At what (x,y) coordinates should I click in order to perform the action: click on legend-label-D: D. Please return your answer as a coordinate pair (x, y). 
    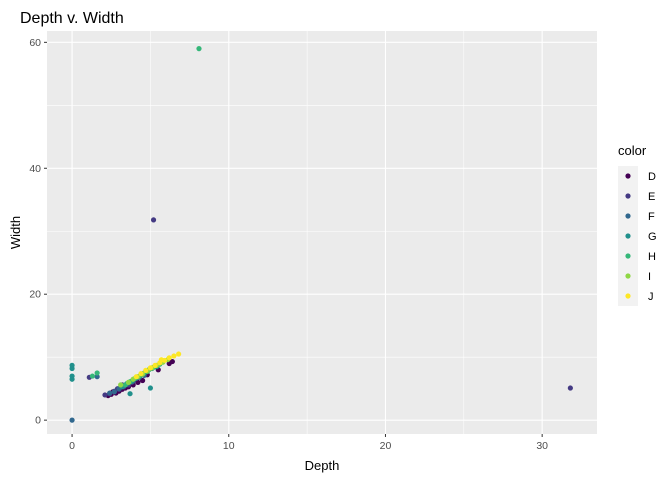
    Looking at the image, I should click on (652, 177).